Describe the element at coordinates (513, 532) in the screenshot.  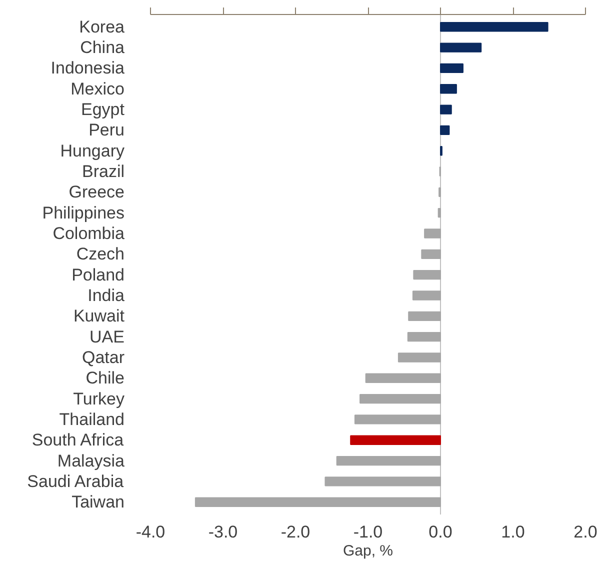
I see `x-tick-label: 1.0` at that location.